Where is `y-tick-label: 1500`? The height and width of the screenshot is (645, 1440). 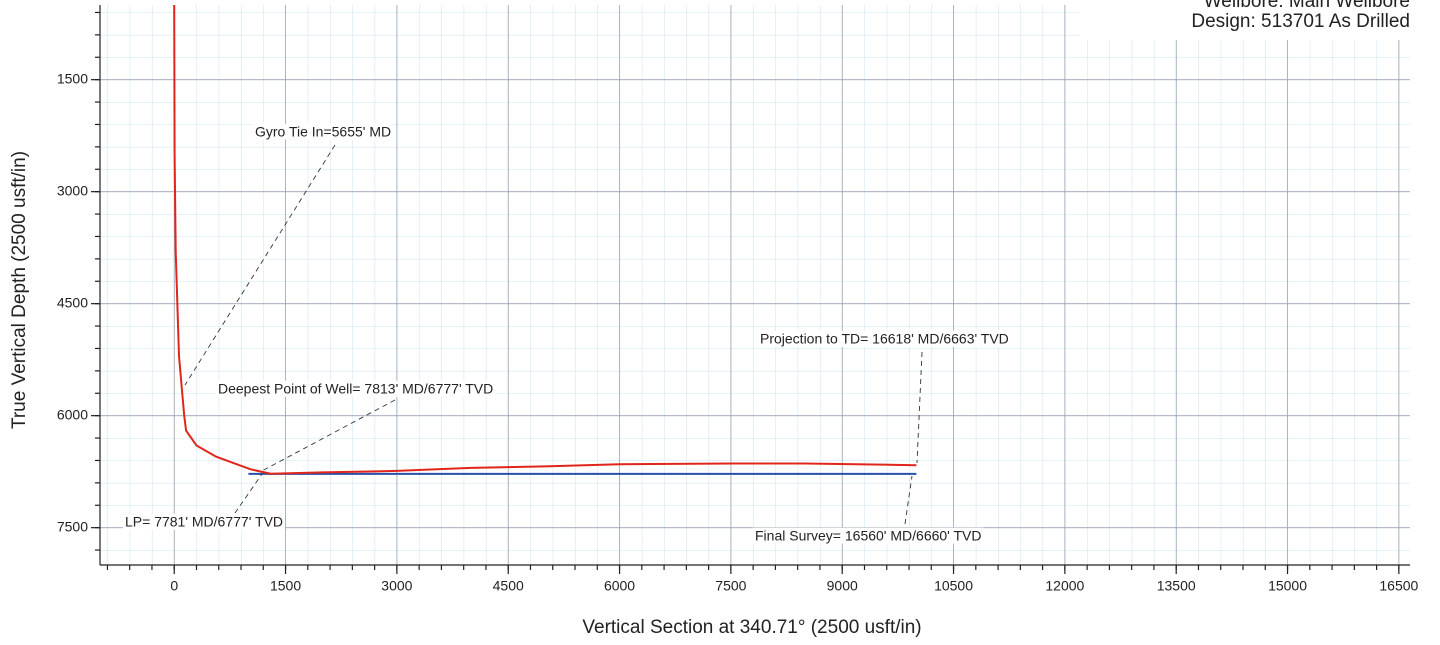 y-tick-label: 1500 is located at coordinates (72, 78).